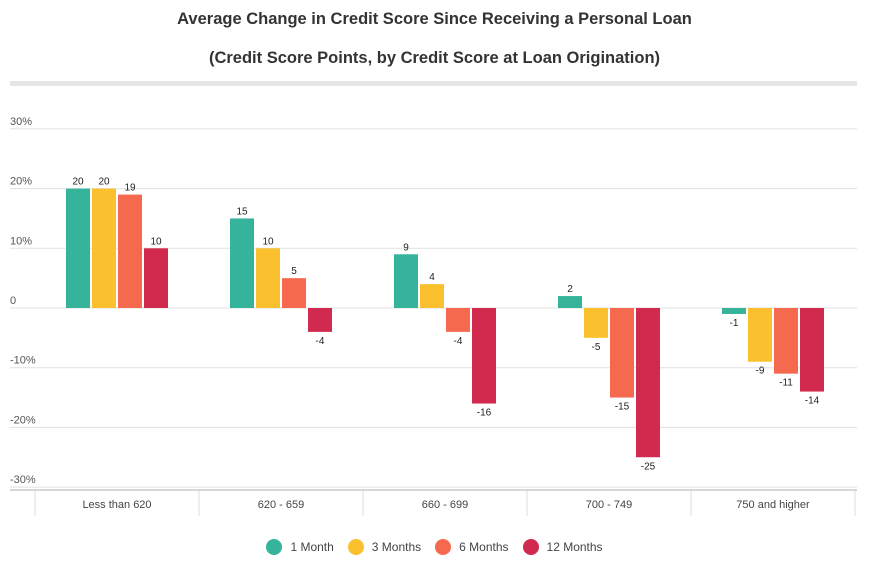 This screenshot has height=576, width=869. Describe the element at coordinates (433, 83) in the screenshot. I see `header-divider` at that location.